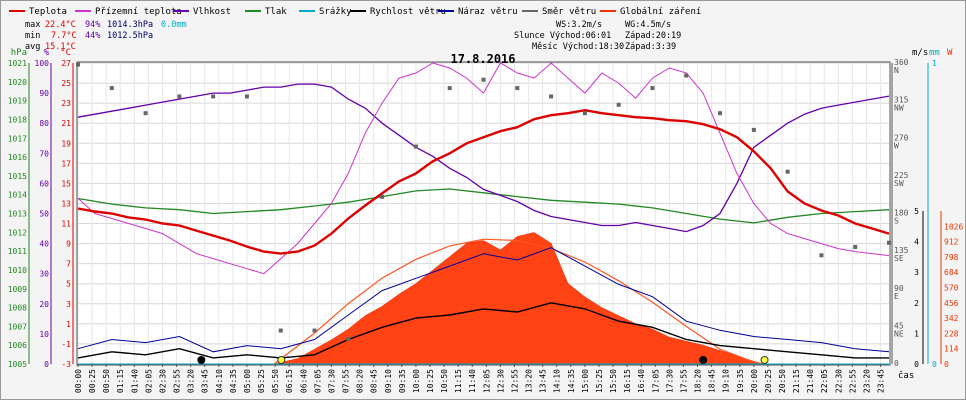 Image resolution: width=966 pixels, height=403 pixels. I want to click on wind-speed-tick: 2, so click(916, 303).